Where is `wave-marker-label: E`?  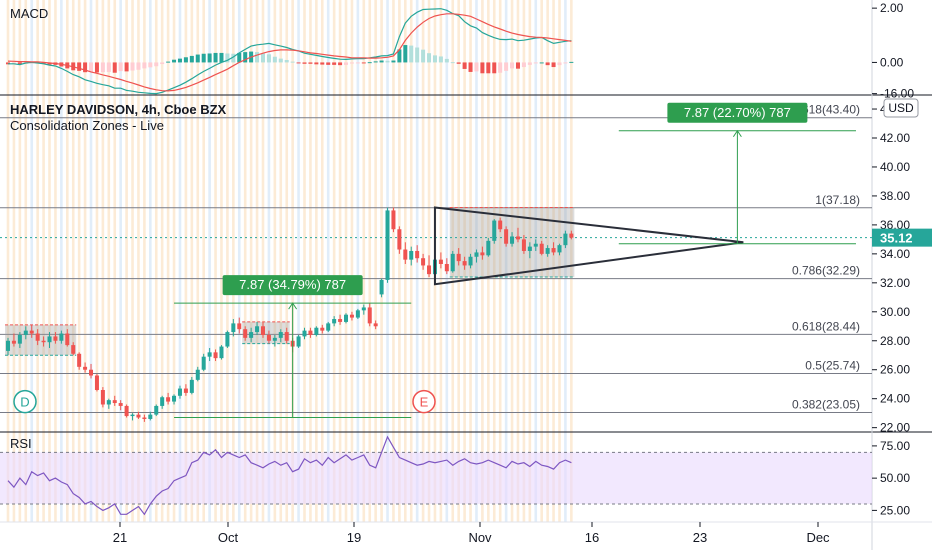
wave-marker-label: E is located at coordinates (424, 402).